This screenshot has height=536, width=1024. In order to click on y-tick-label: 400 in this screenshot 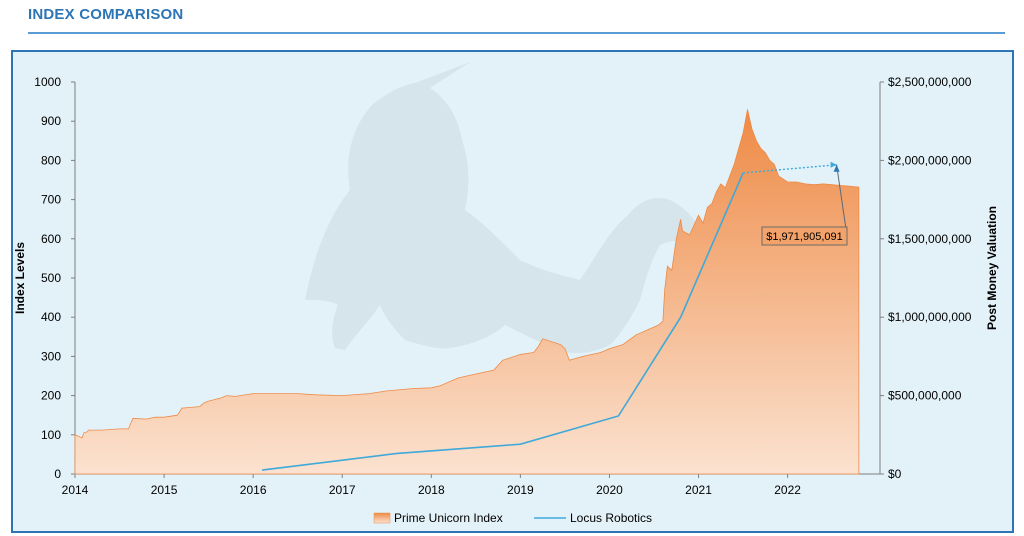, I will do `click(51, 317)`.